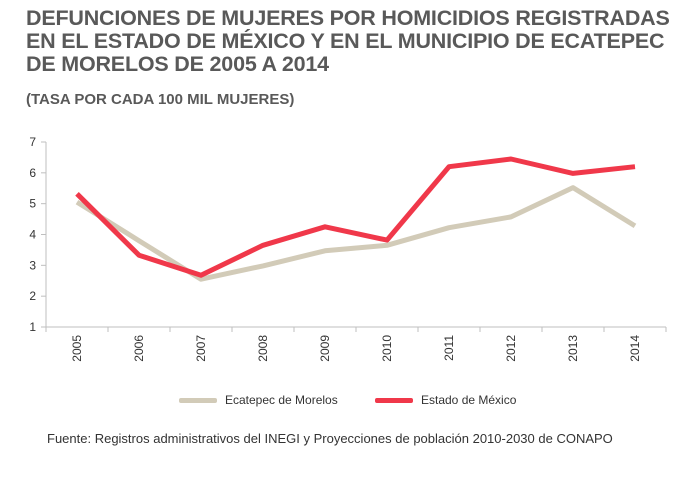  What do you see at coordinates (32, 235) in the screenshot?
I see `y-tick-label: 4` at bounding box center [32, 235].